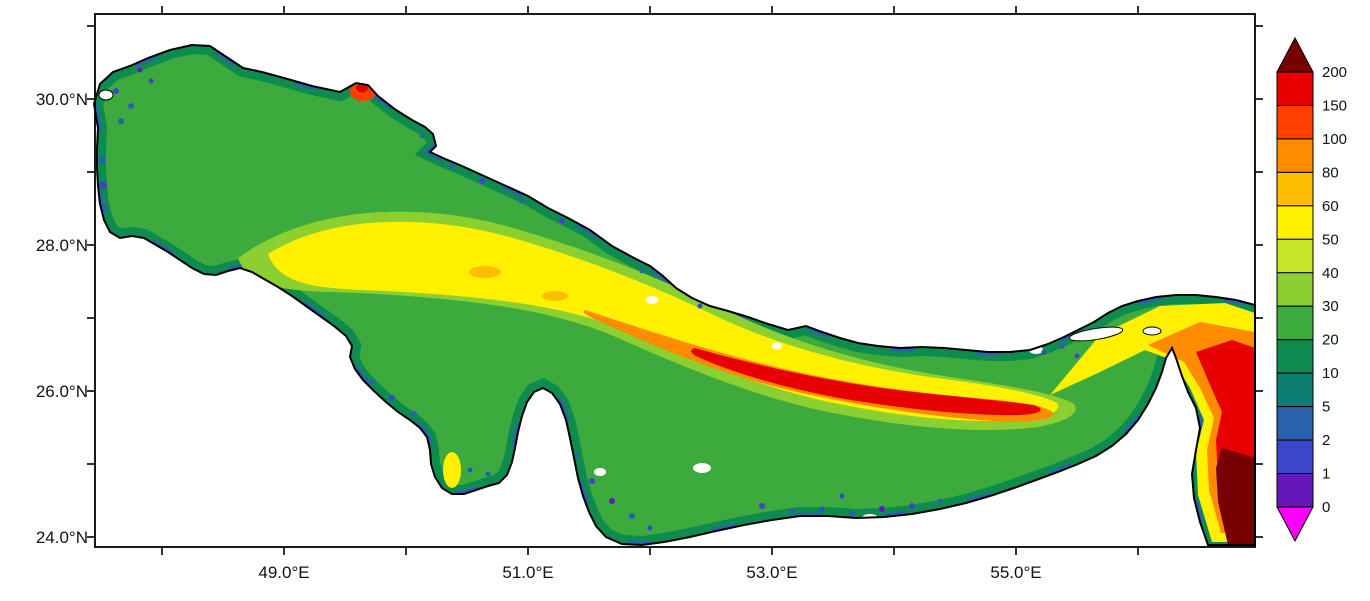 The height and width of the screenshot is (601, 1370). What do you see at coordinates (1326, 440) in the screenshot?
I see `colorbar-label: 2` at bounding box center [1326, 440].